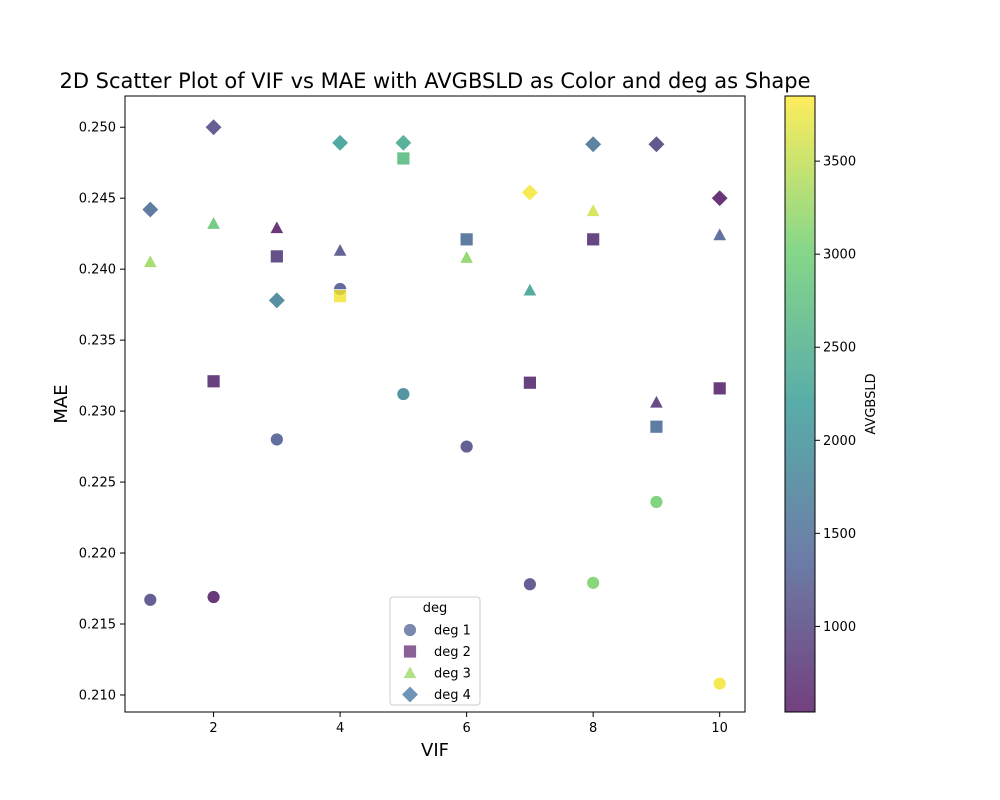  I want to click on y-tick-label: 0.220, so click(97, 554).